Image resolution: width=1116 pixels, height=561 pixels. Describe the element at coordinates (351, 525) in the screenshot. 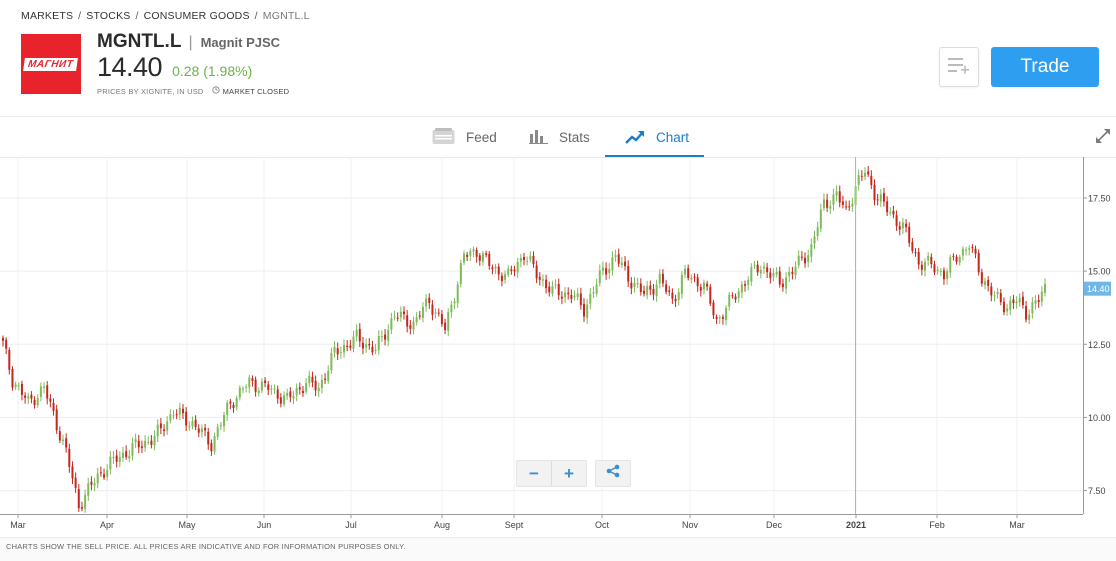

I see `x-tick-label: Jul` at that location.